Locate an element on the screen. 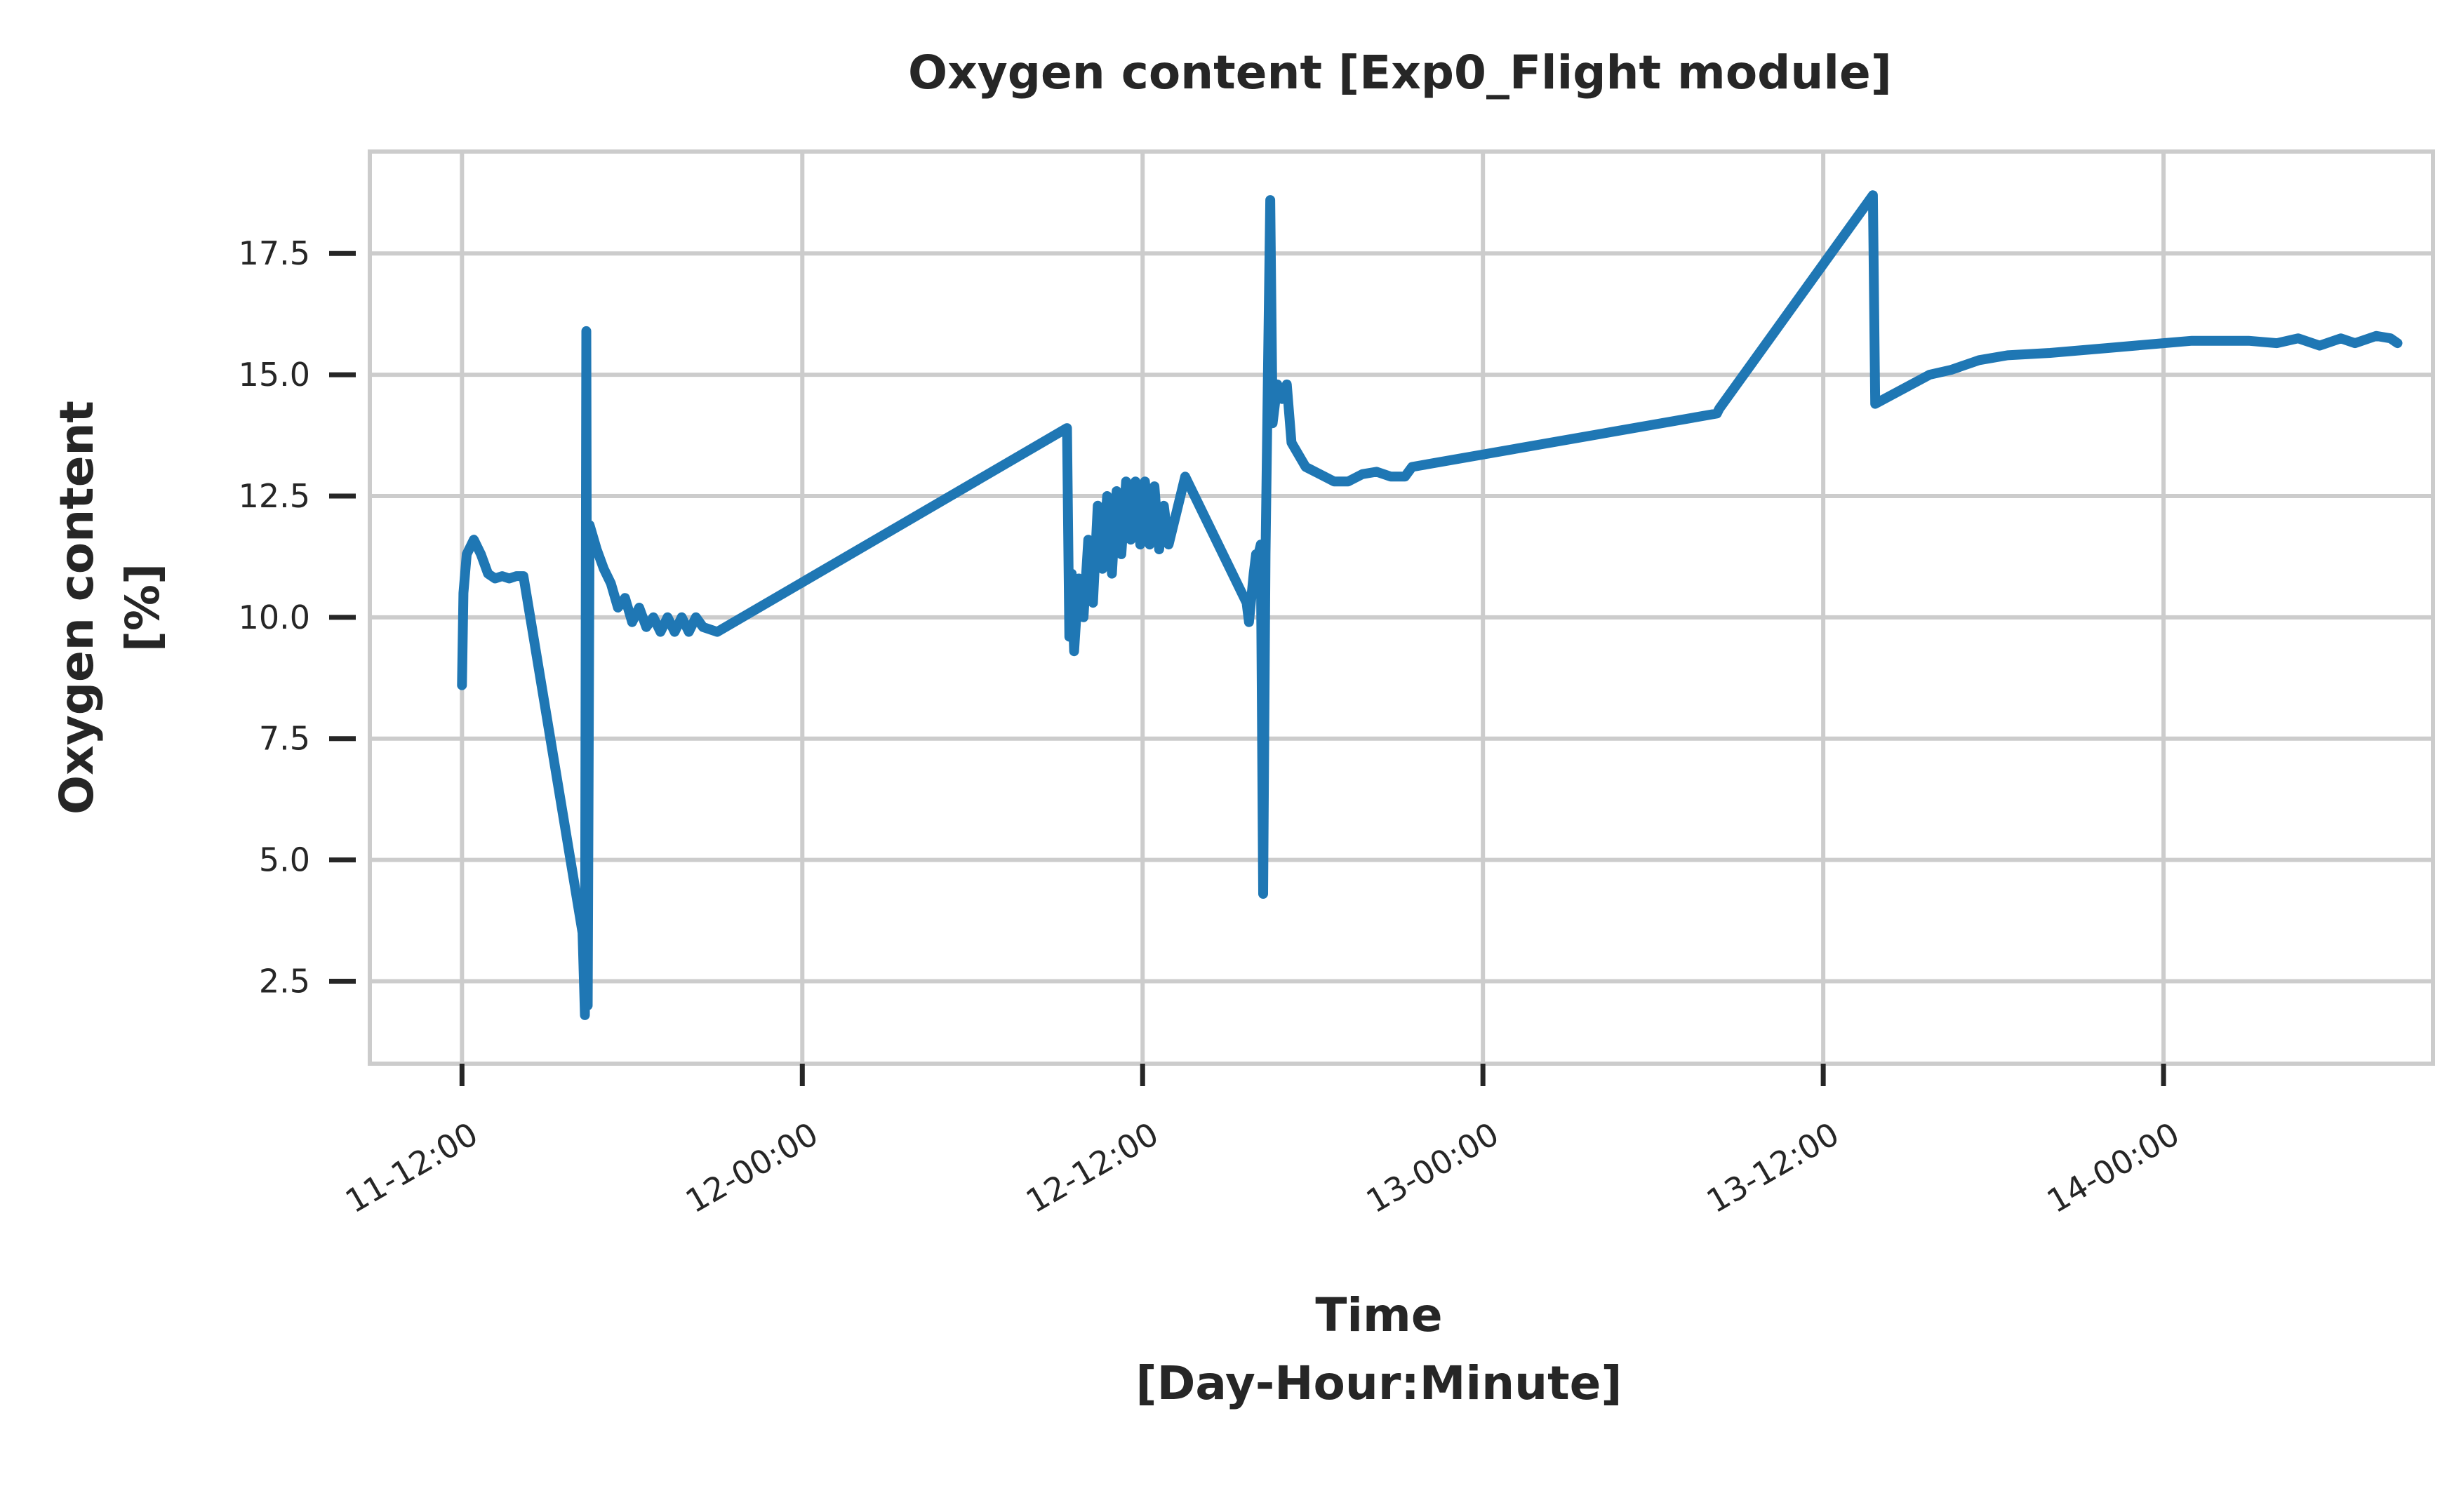 This screenshot has height=1512, width=2447. y-tick-label: 10.0 is located at coordinates (274, 617).